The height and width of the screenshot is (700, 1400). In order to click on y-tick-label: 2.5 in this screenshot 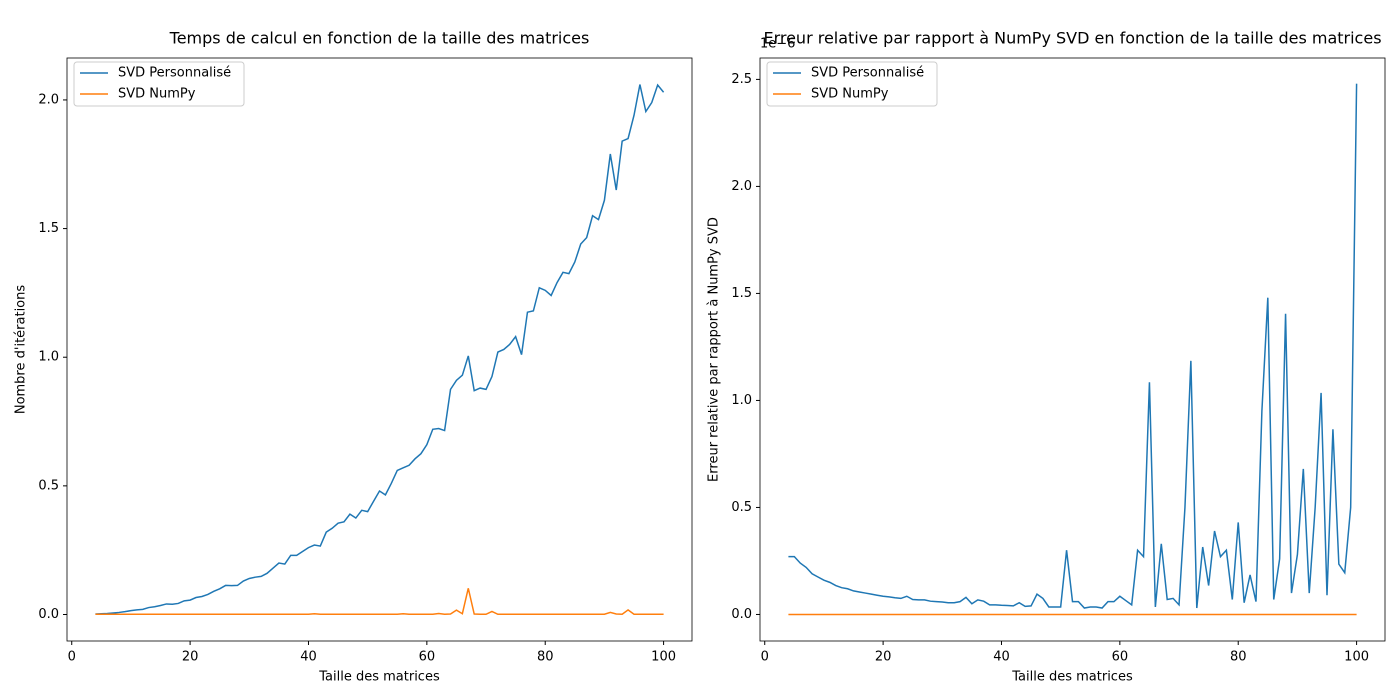, I will do `click(741, 79)`.